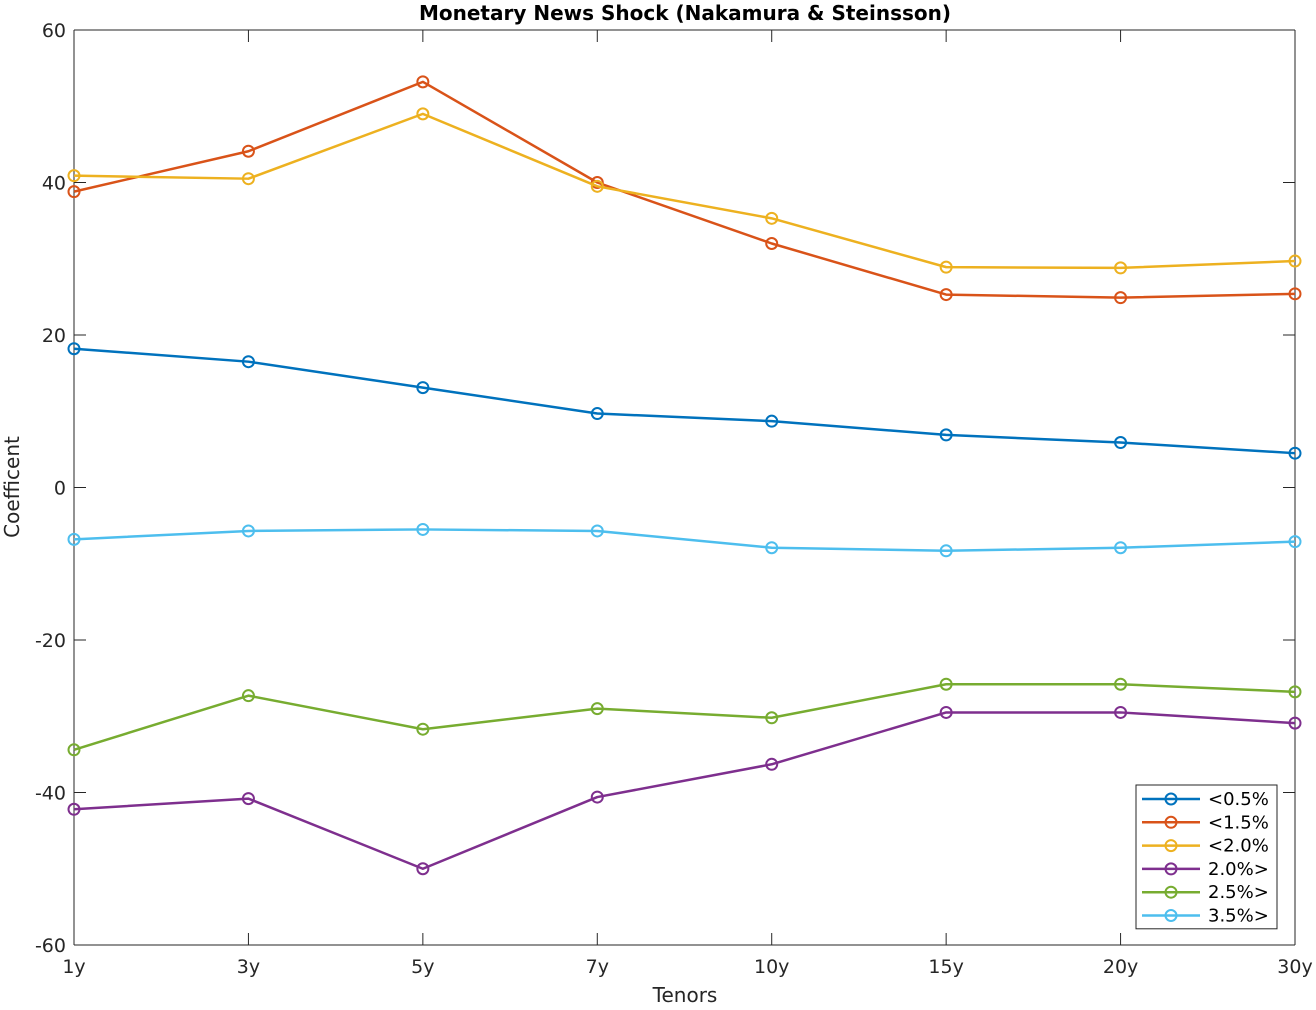 The height and width of the screenshot is (1010, 1316). Describe the element at coordinates (1205, 846) in the screenshot. I see `legend-item: <2.0%` at that location.